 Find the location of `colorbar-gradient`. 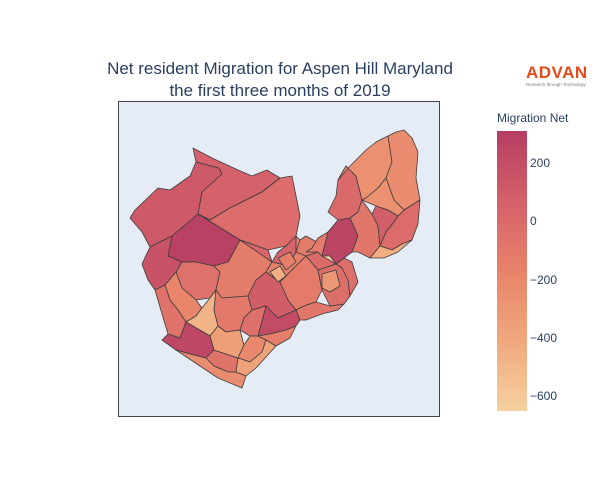

colorbar-gradient is located at coordinates (512, 271).